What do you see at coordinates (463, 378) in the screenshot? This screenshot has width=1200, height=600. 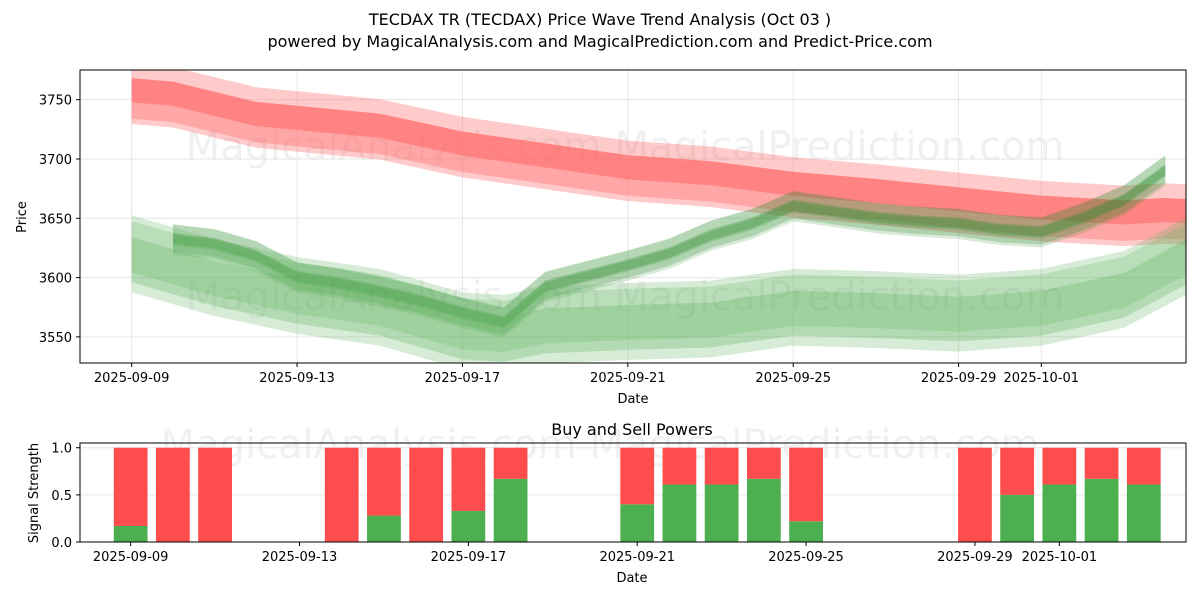 I see `top-x-tick-label: 2025-09-17` at bounding box center [463, 378].